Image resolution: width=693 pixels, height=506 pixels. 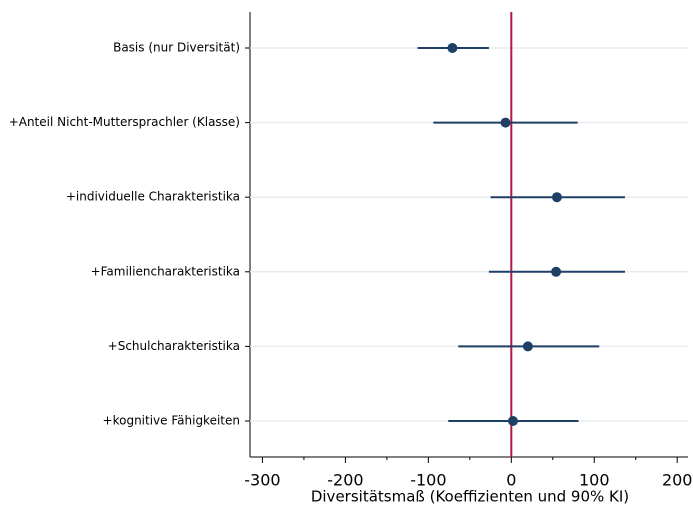 I want to click on x-tick-label: 0, so click(x=511, y=480).